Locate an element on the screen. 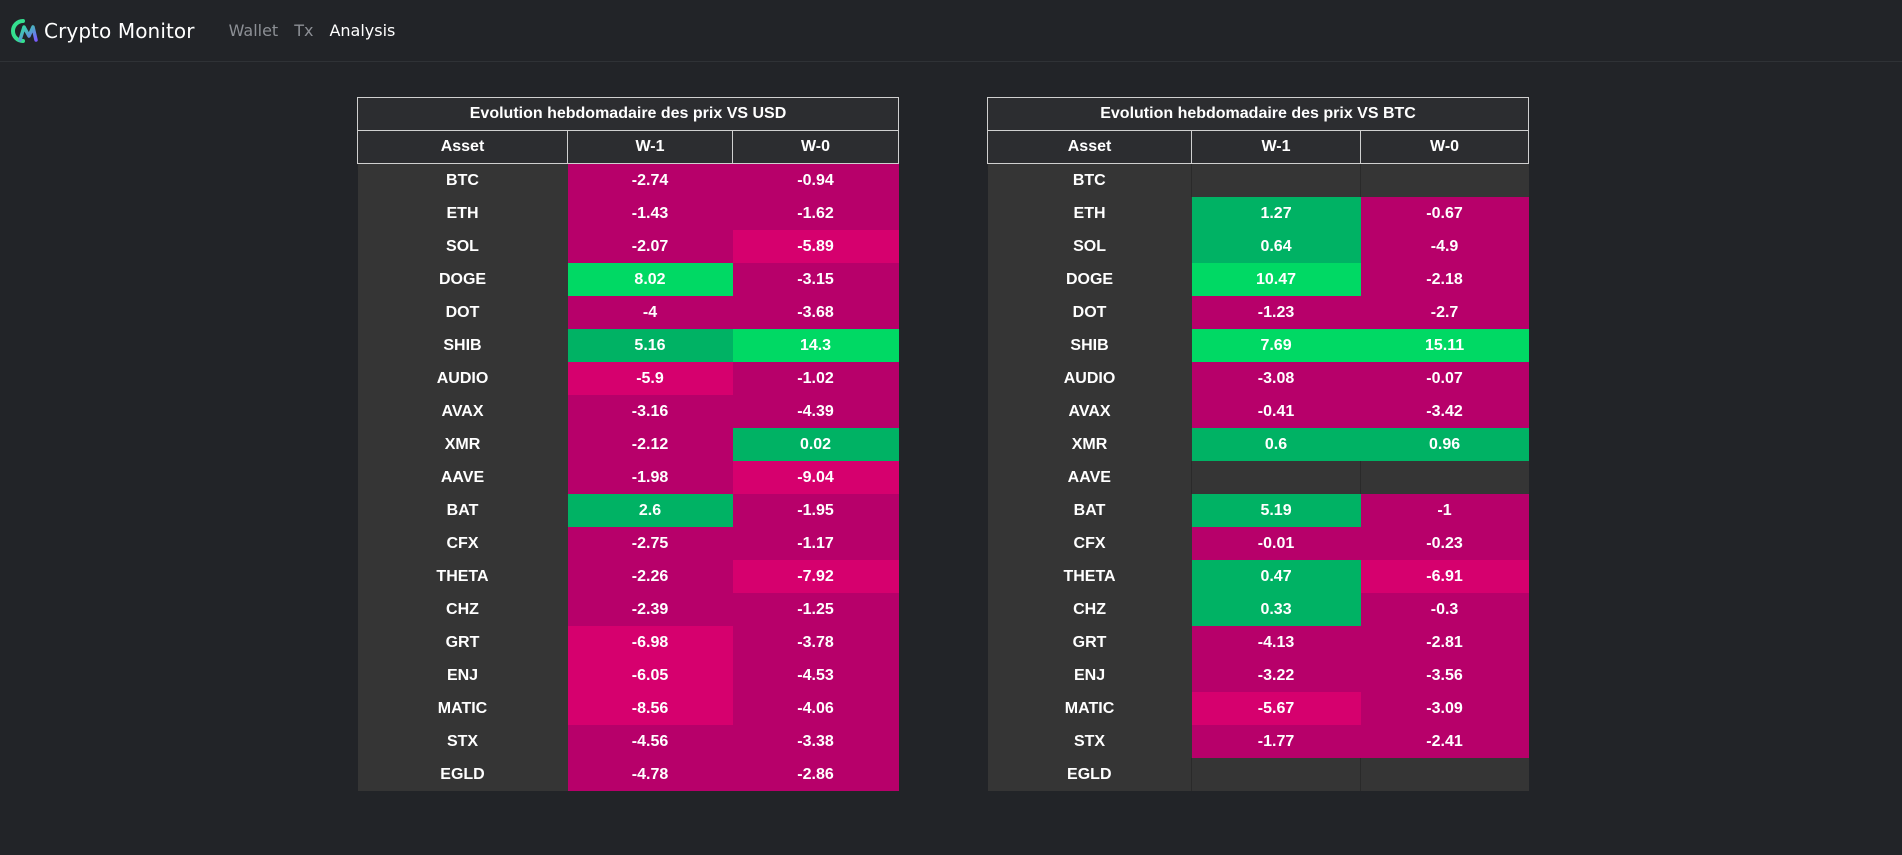 Image resolution: width=1902 pixels, height=855 pixels. table-row: MATIC -5.67 -3.09 is located at coordinates (1258, 708).